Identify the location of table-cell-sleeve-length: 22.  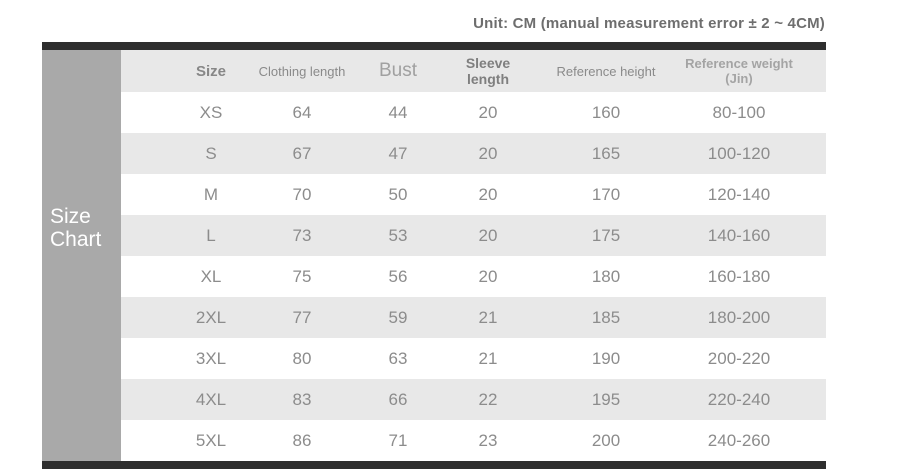
(488, 399).